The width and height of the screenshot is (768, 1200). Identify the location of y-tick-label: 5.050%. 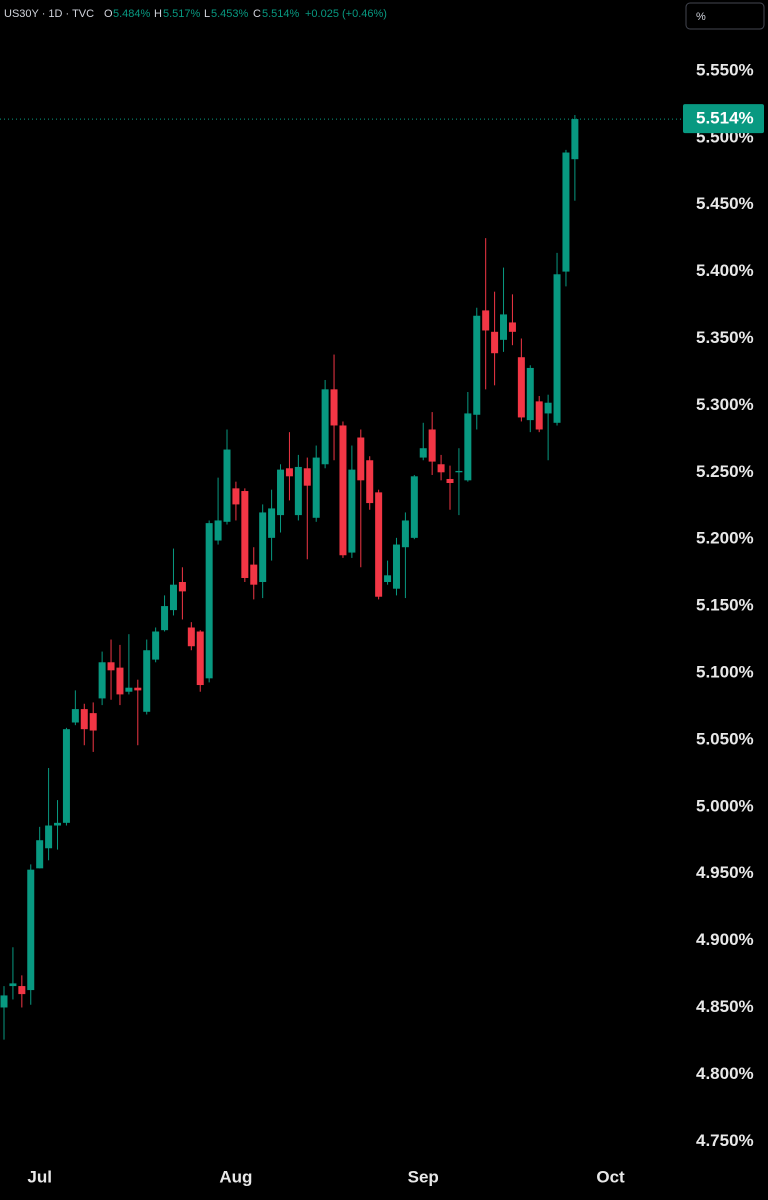
(725, 738).